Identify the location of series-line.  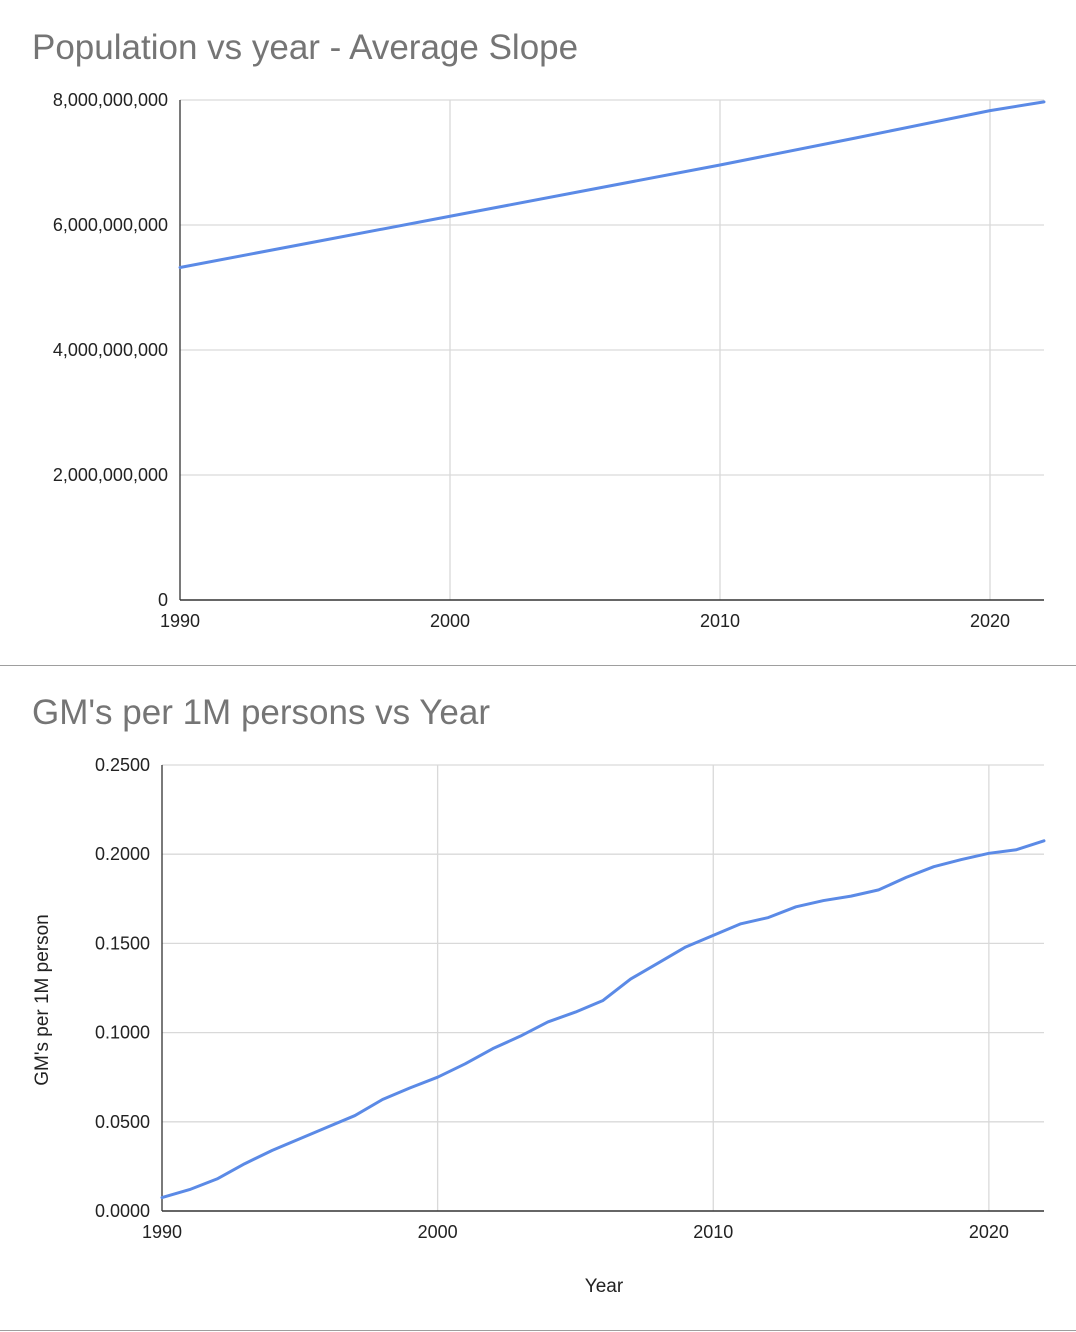
(612, 184).